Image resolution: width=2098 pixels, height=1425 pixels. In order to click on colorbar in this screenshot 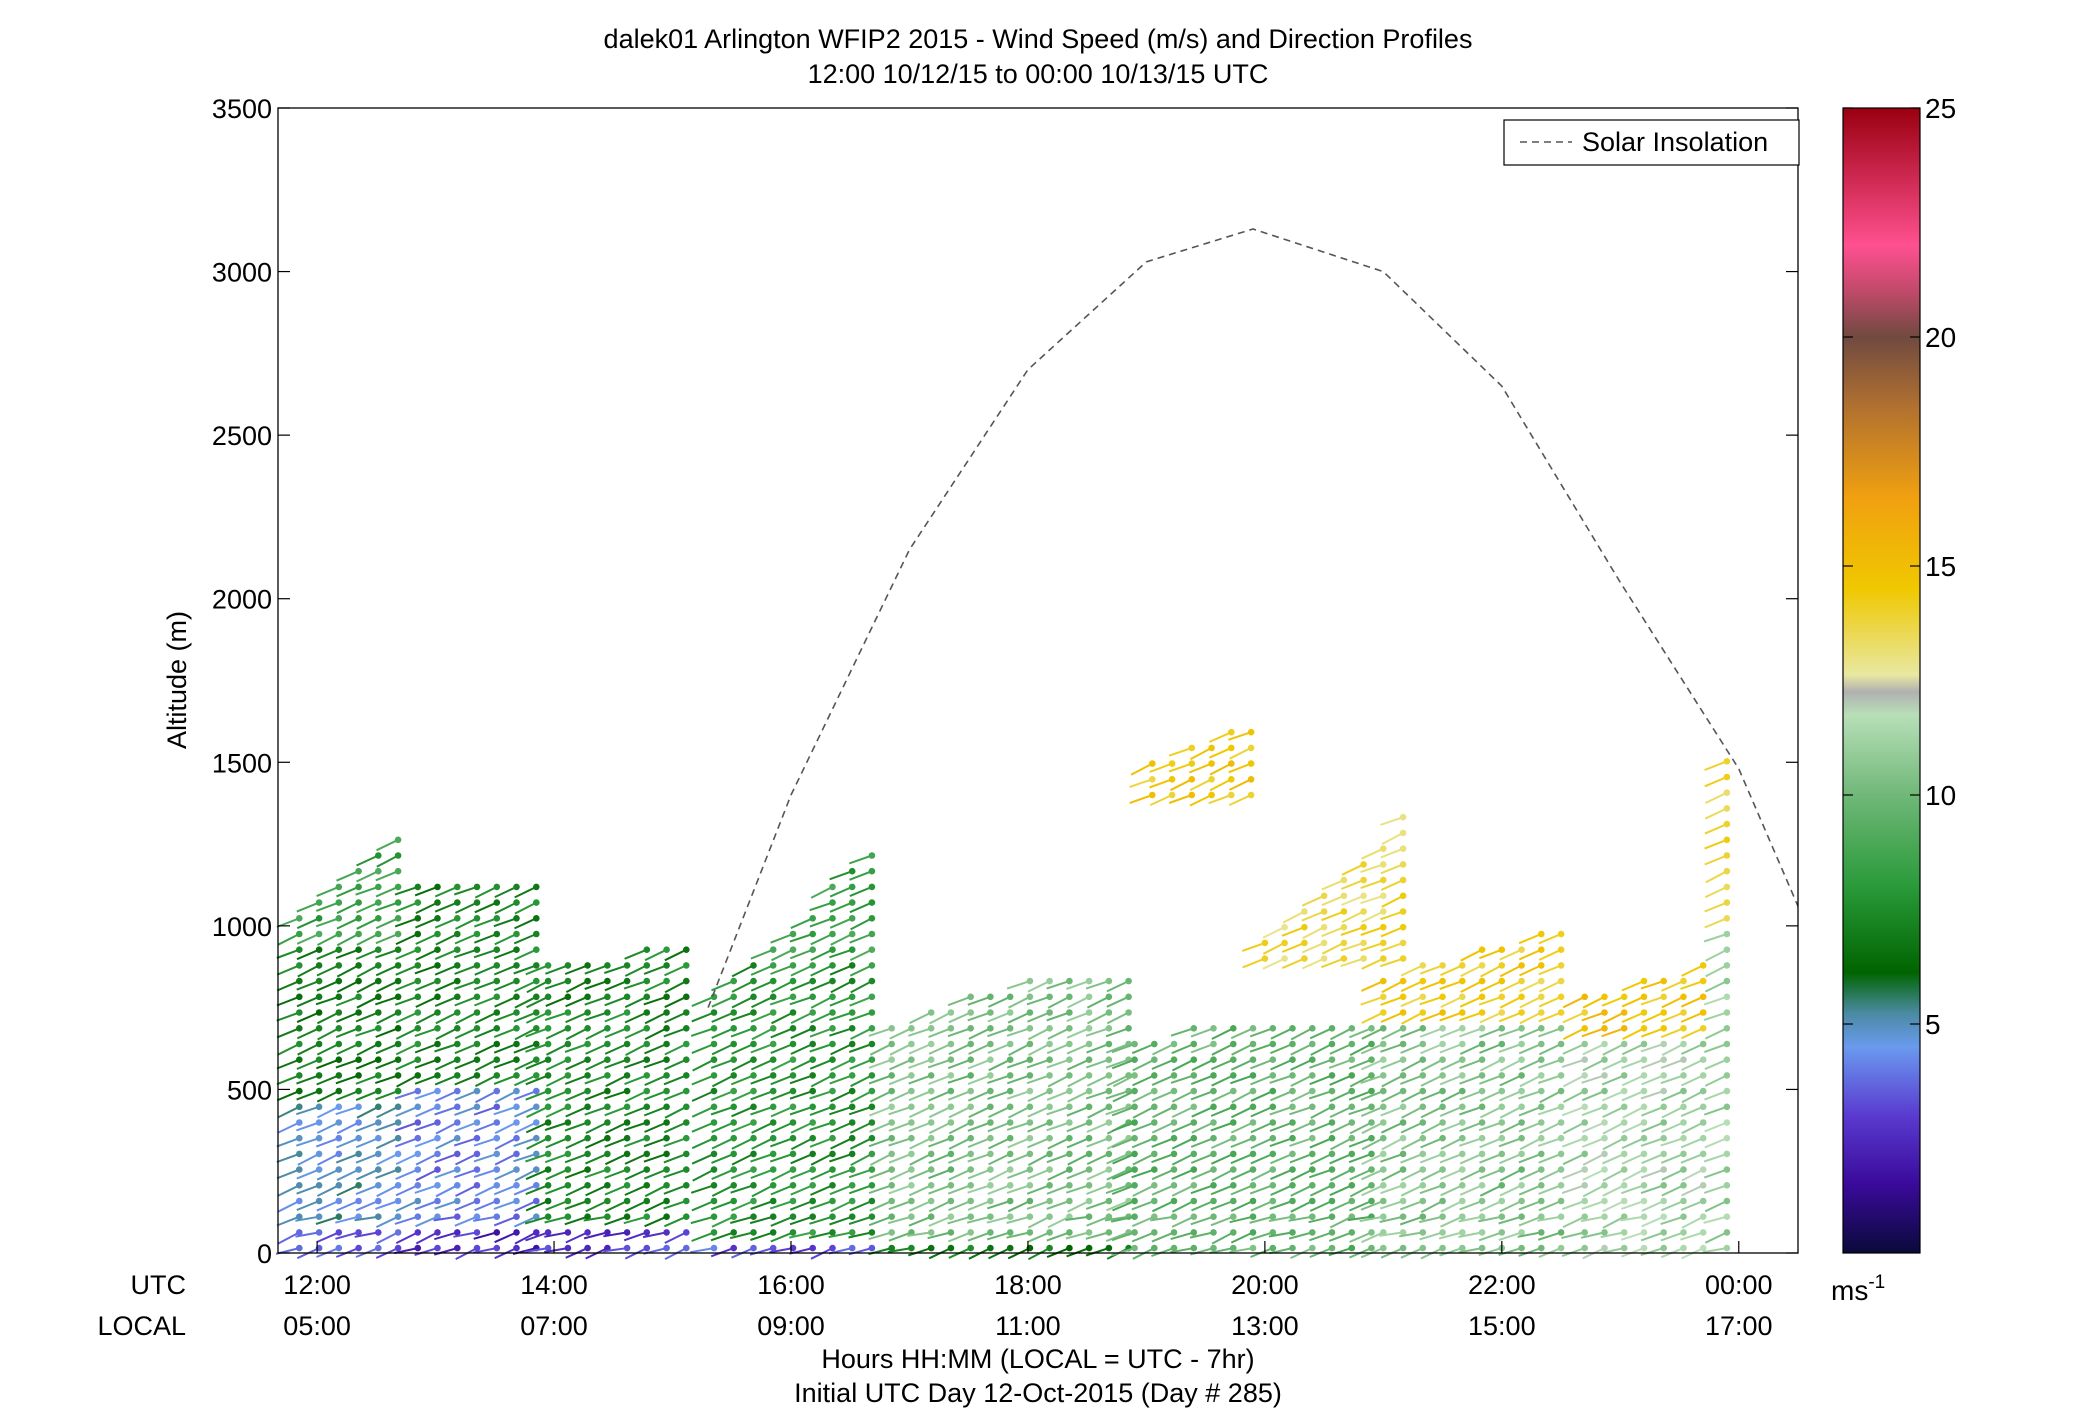, I will do `click(1881, 680)`.